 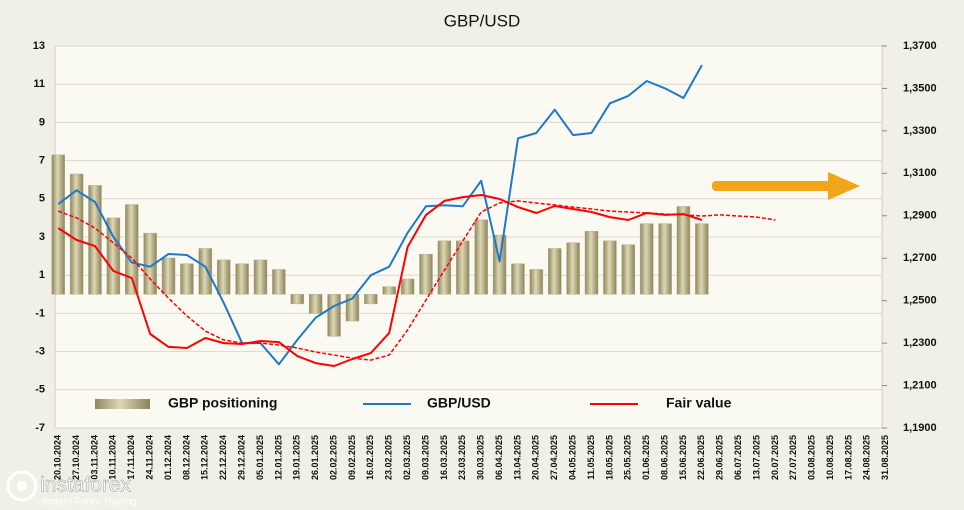 What do you see at coordinates (40, 428) in the screenshot?
I see `y-tick-label: -7` at bounding box center [40, 428].